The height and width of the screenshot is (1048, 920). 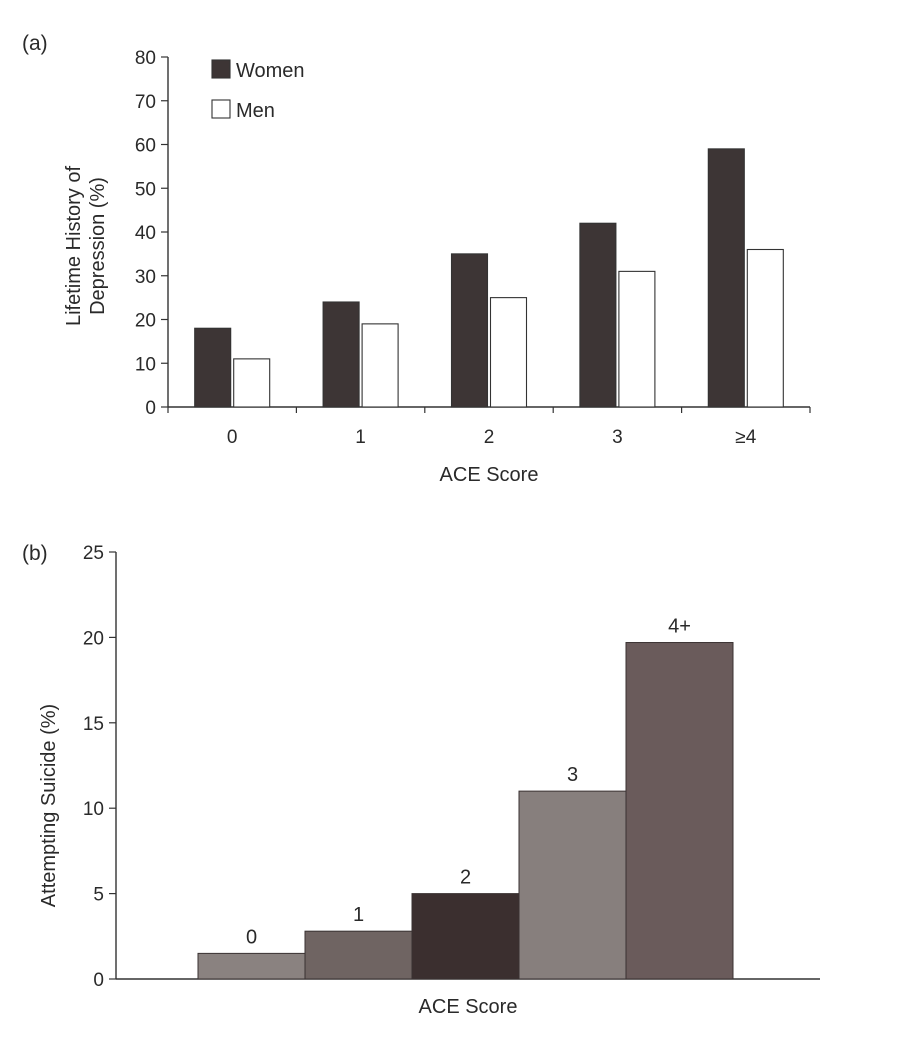 What do you see at coordinates (93, 638) in the screenshot?
I see `panel-b-y-tick-label: 20` at bounding box center [93, 638].